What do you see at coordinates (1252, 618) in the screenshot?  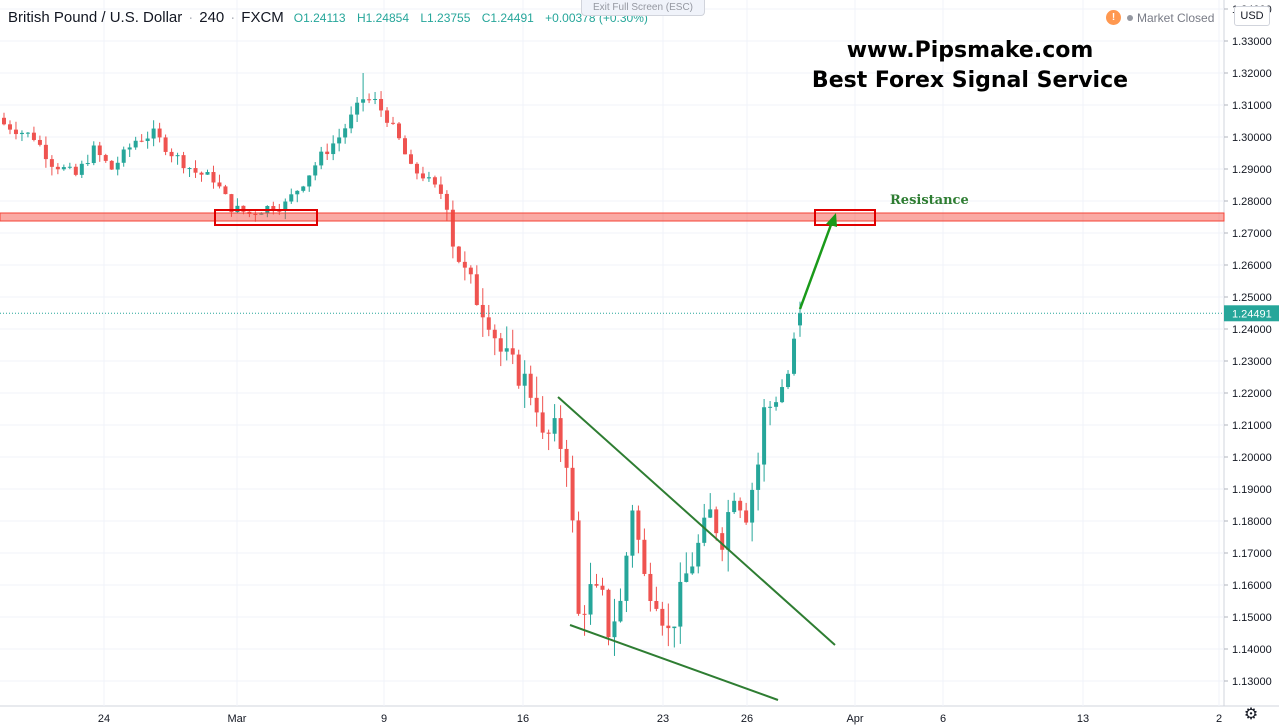 I see `price-tick-label: 1.15000` at bounding box center [1252, 618].